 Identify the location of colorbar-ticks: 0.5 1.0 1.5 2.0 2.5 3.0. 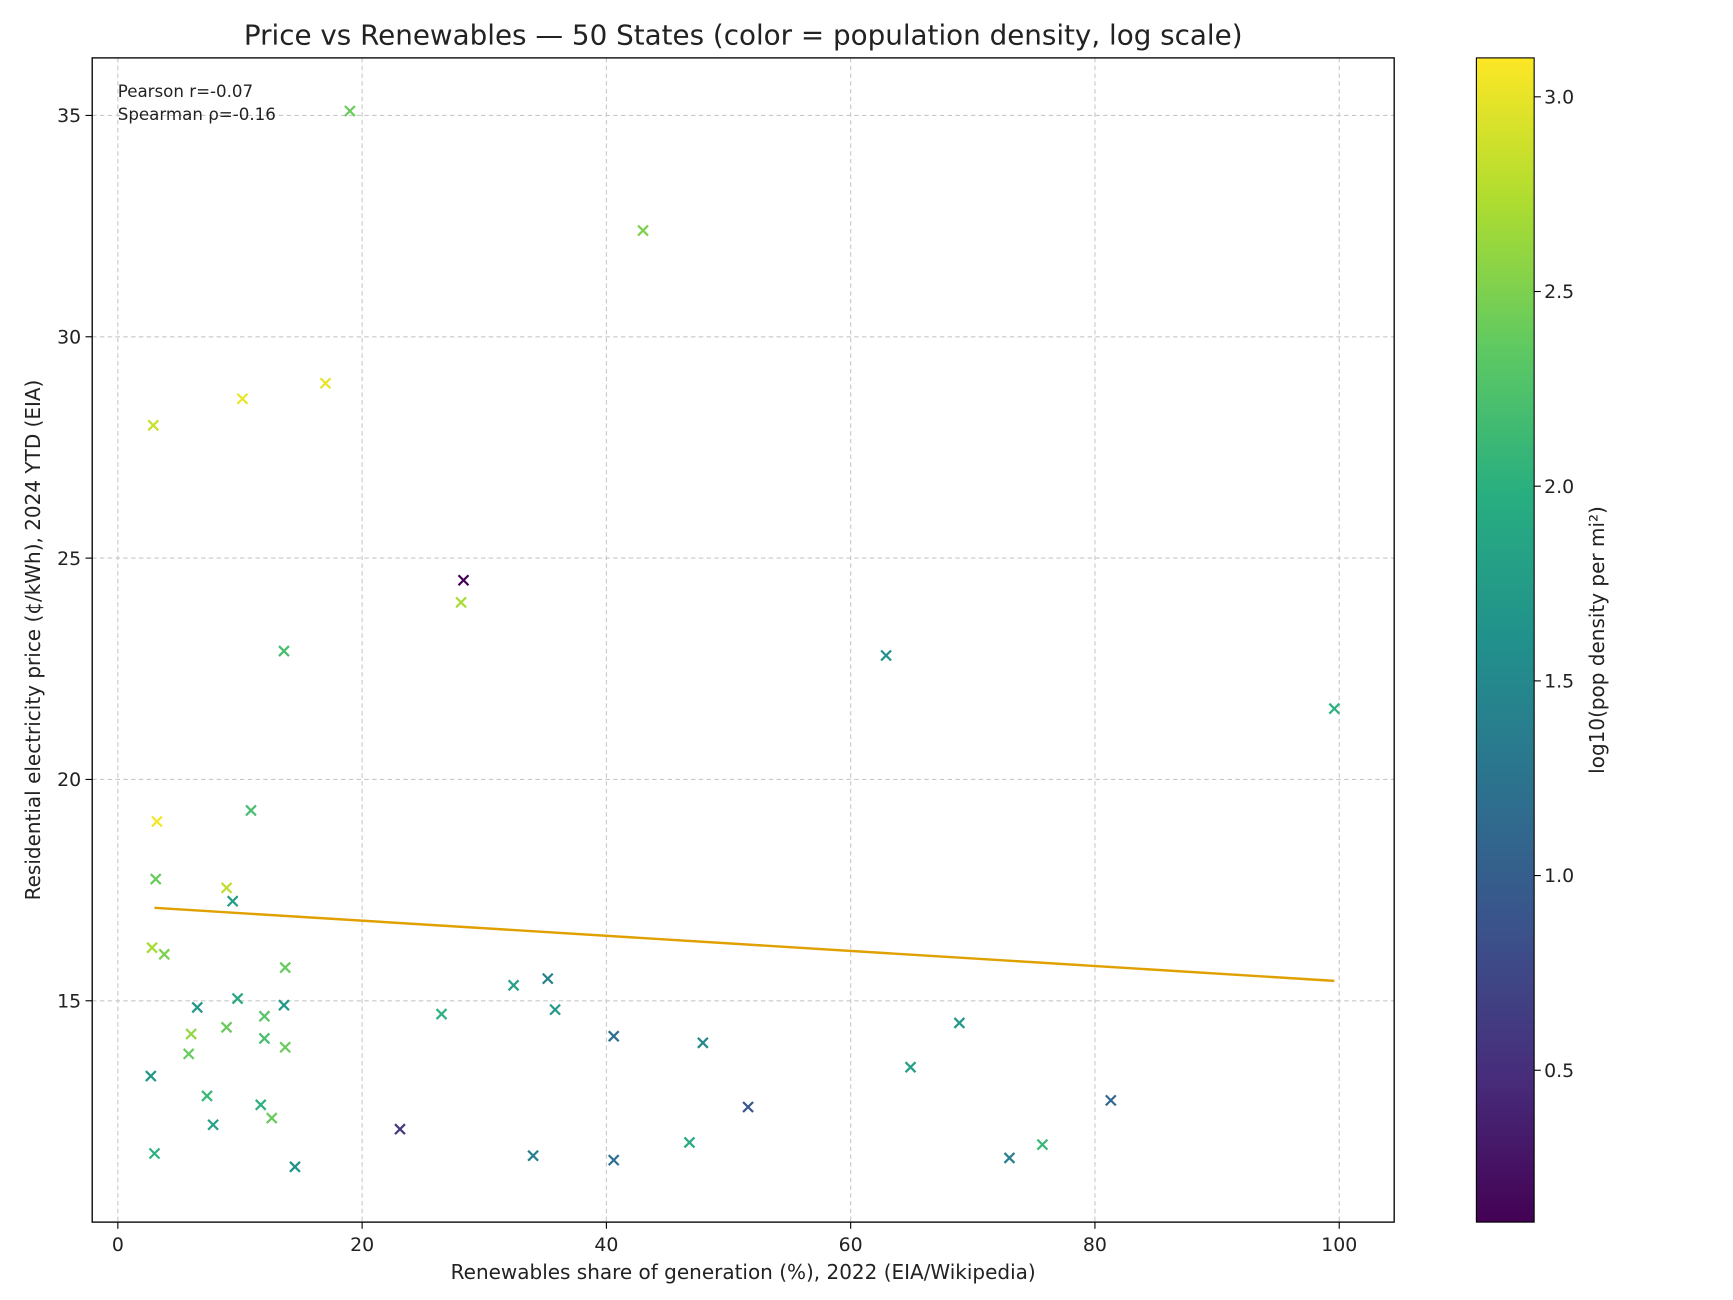
(1554, 584).